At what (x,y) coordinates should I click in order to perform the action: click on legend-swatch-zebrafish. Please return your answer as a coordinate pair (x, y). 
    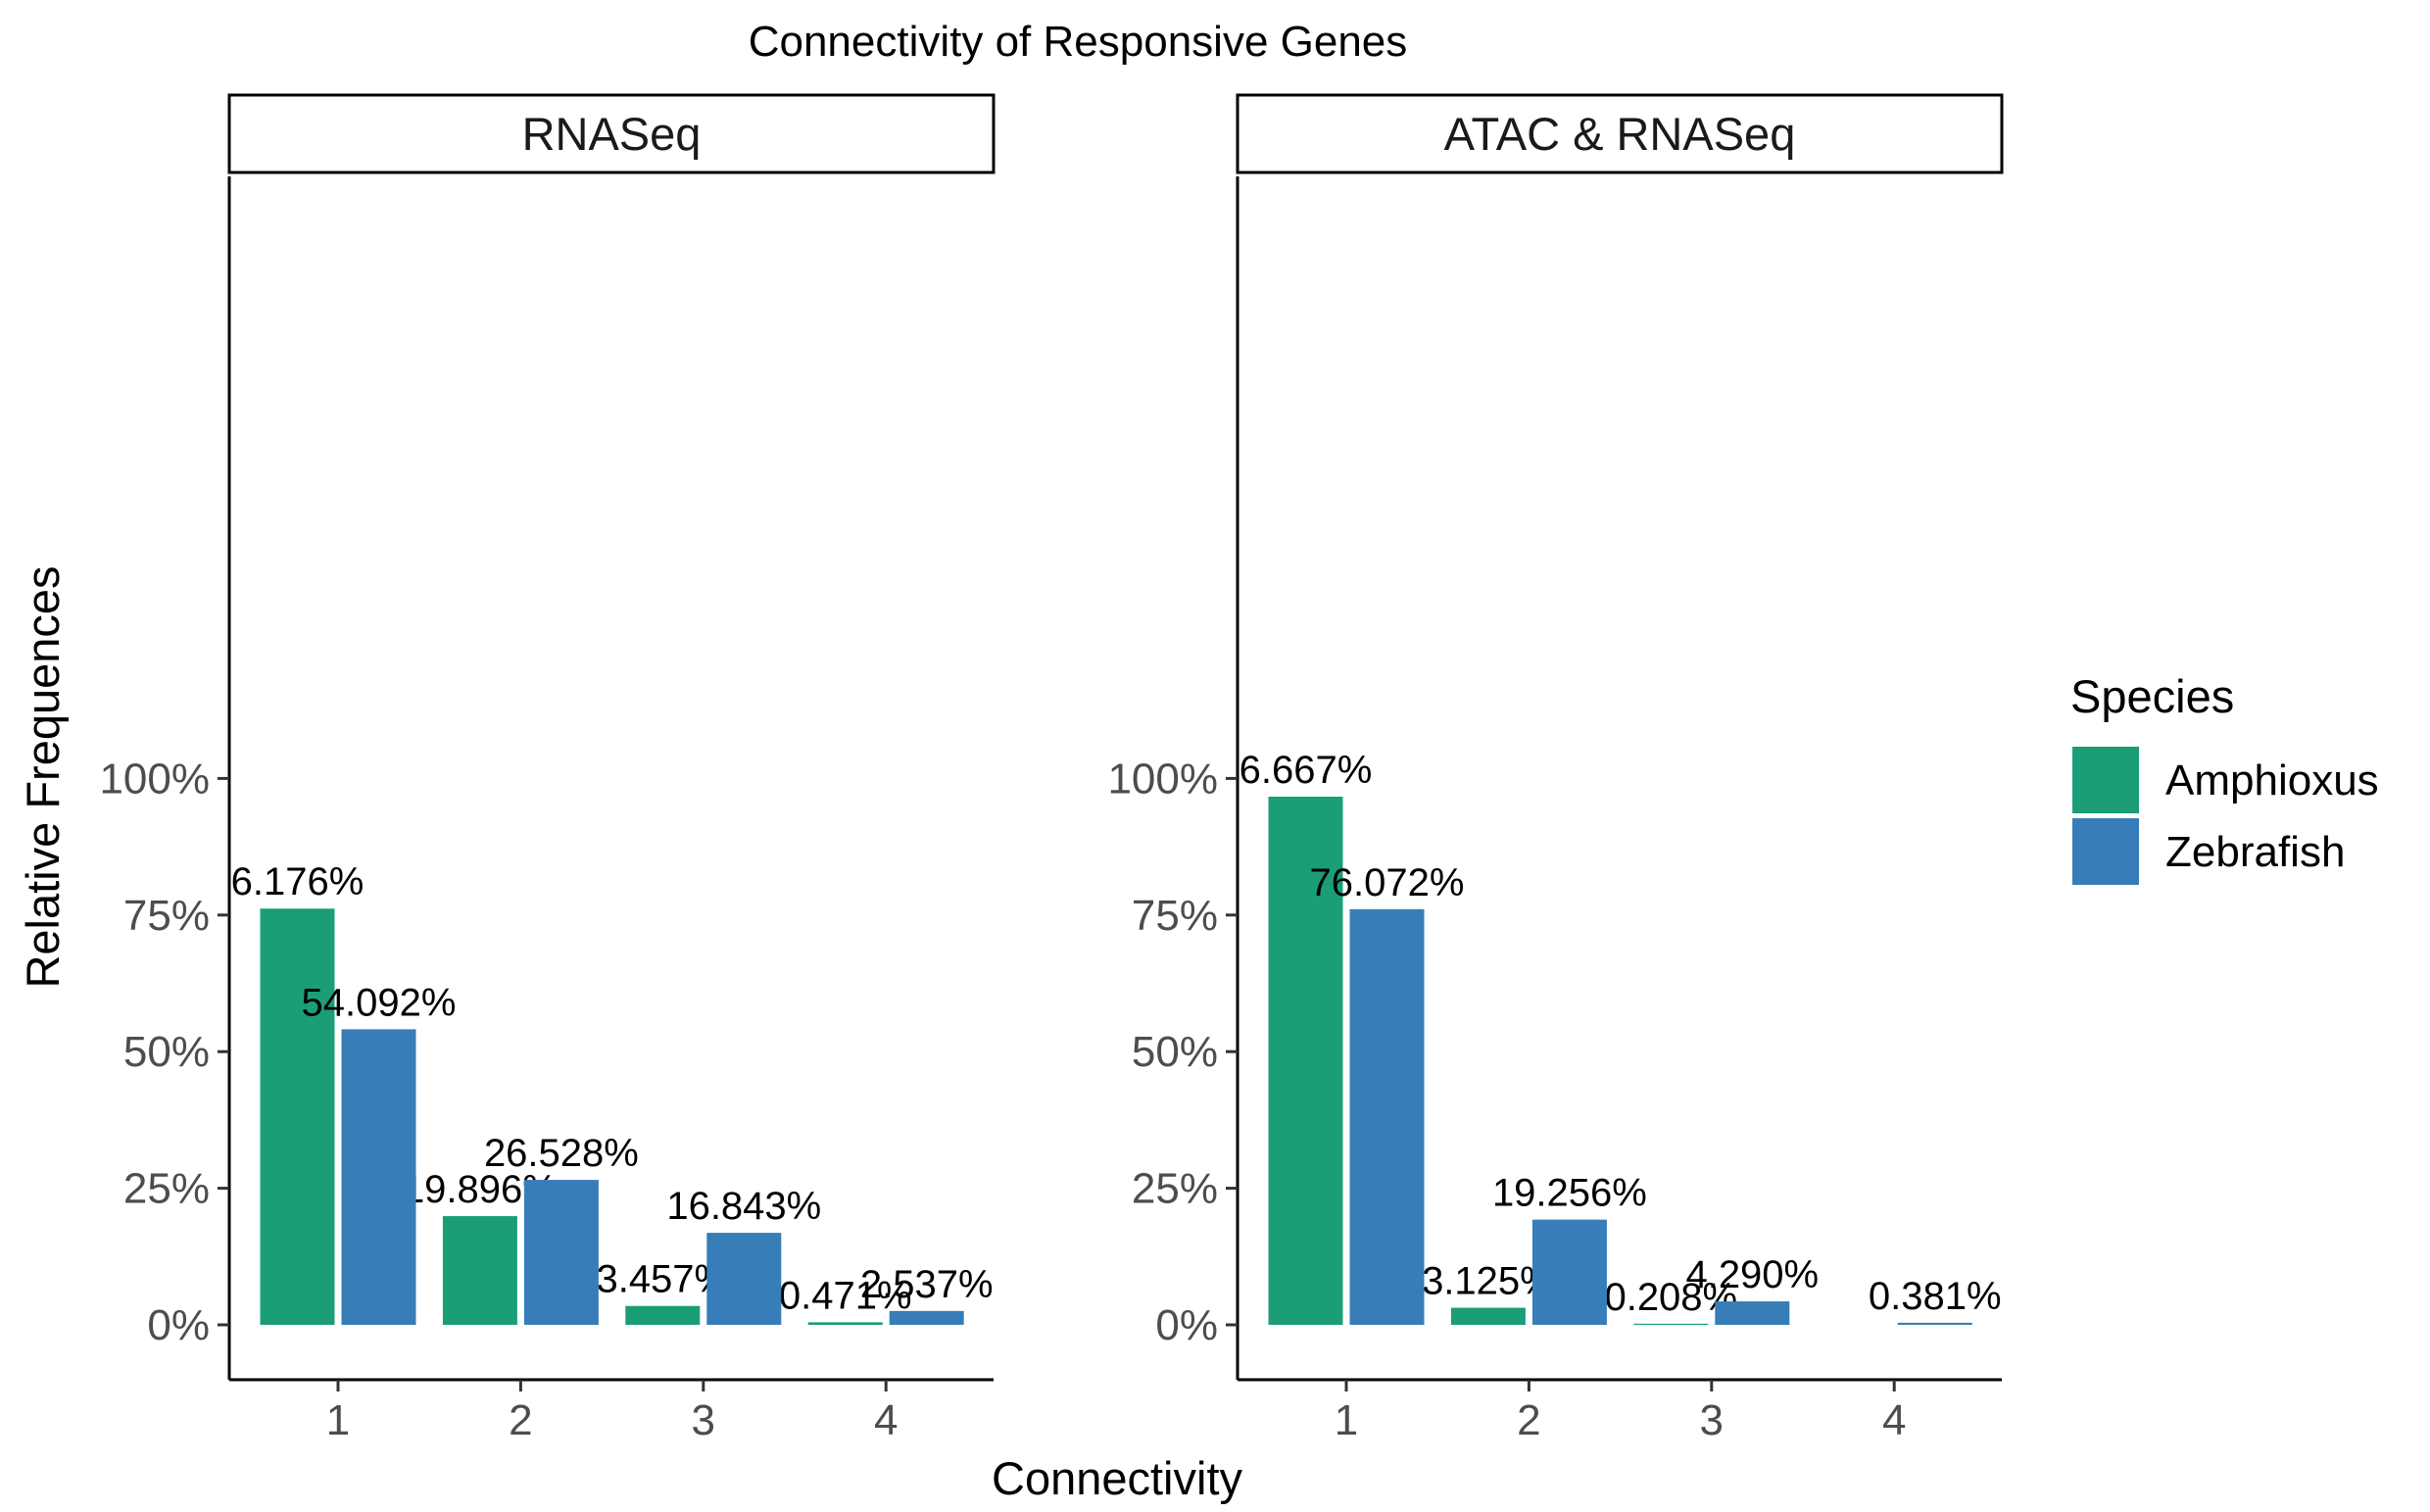
    Looking at the image, I should click on (2105, 851).